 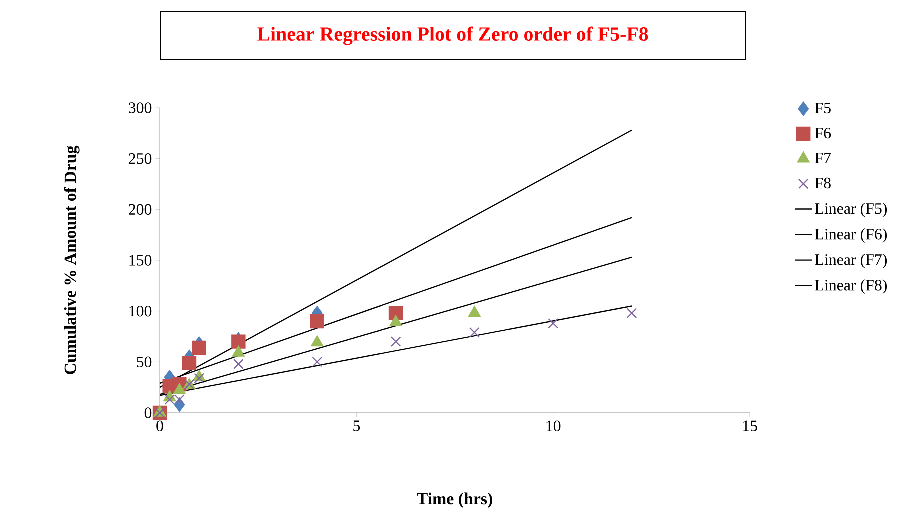 I want to click on y-tick-label: 200, so click(x=140, y=210).